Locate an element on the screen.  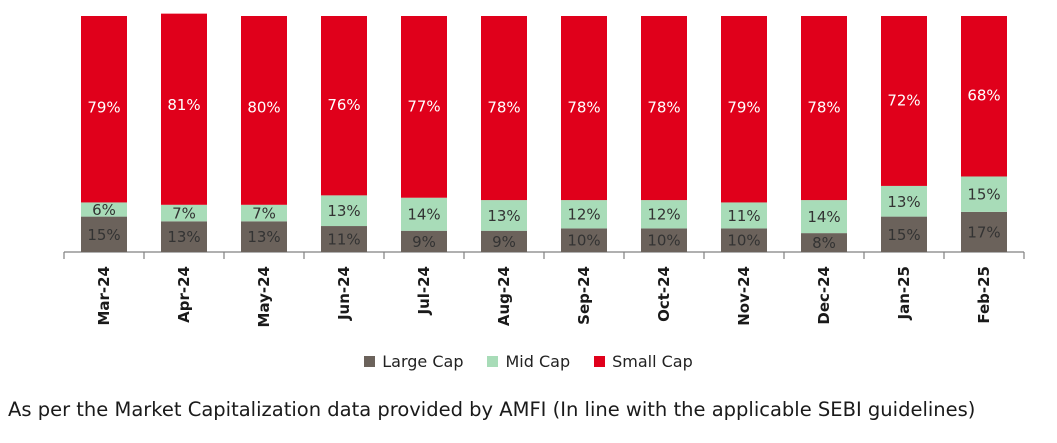
data-label-large-cap-jan-25: 15% is located at coordinates (903, 235).